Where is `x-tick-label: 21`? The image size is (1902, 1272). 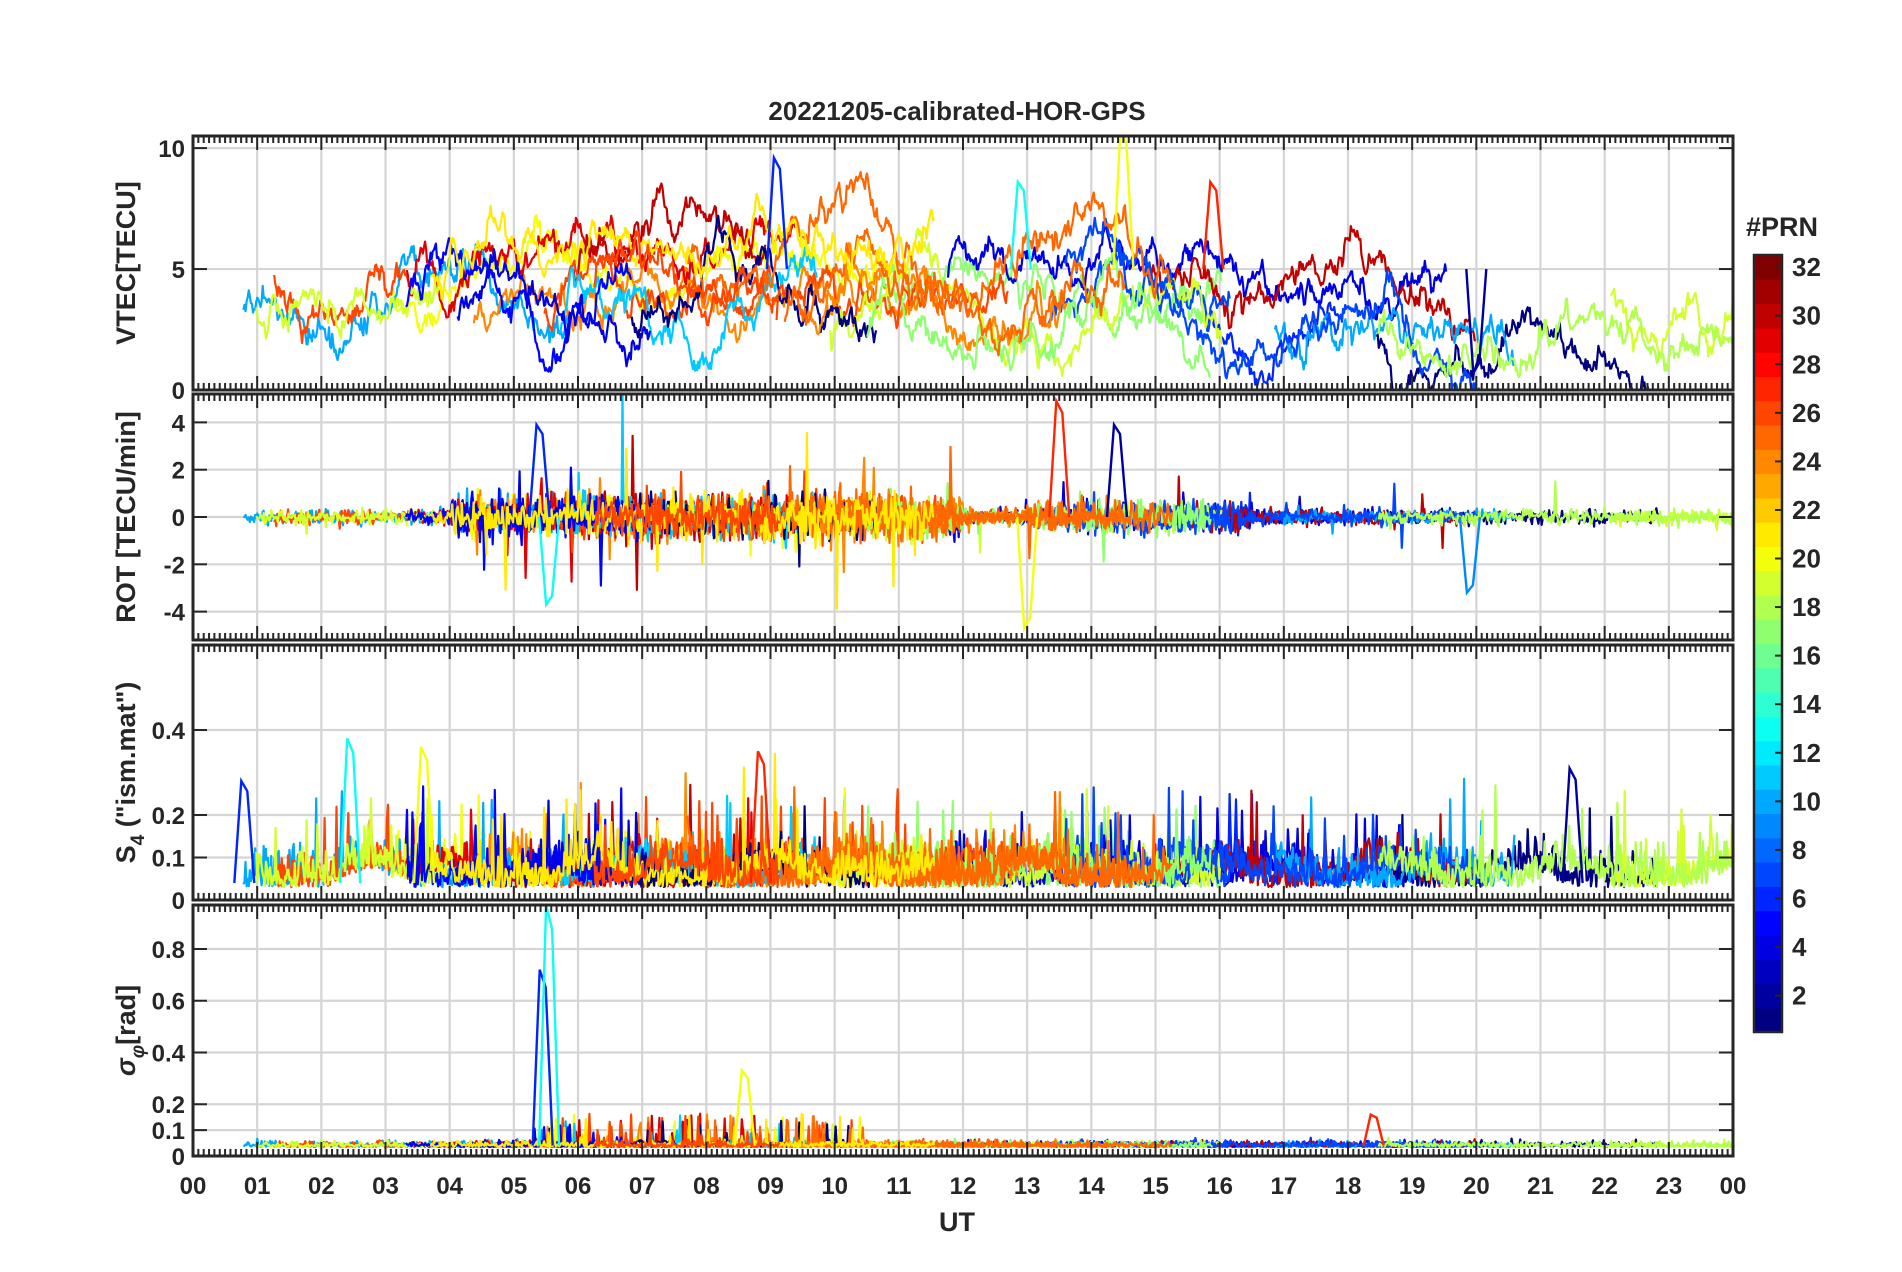 x-tick-label: 21 is located at coordinates (1540, 1186).